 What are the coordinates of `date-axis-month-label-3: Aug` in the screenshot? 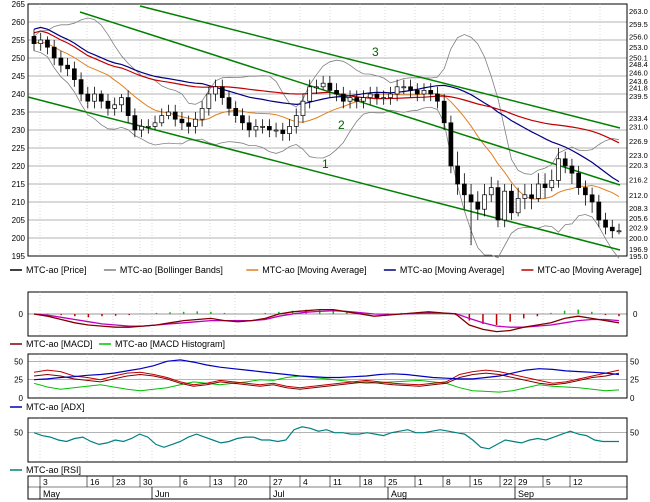 It's located at (399, 494).